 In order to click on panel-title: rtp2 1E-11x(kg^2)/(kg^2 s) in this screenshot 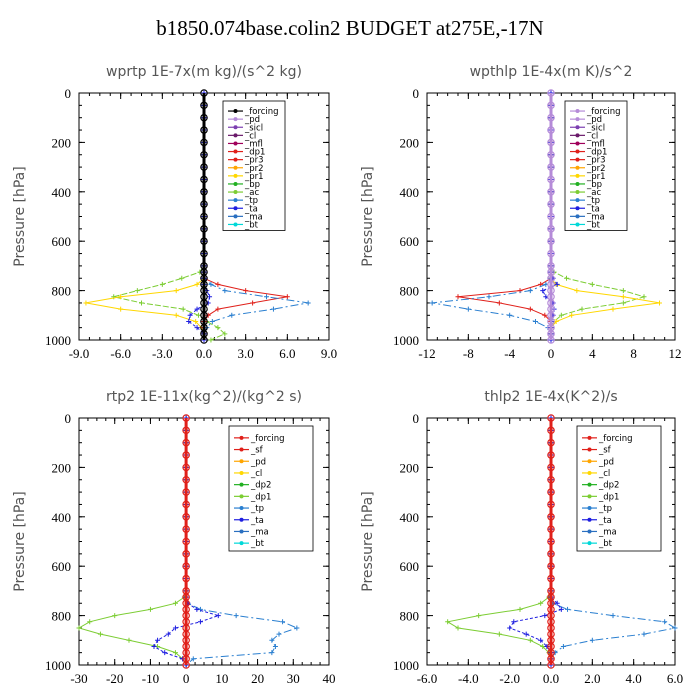, I will do `click(204, 397)`.